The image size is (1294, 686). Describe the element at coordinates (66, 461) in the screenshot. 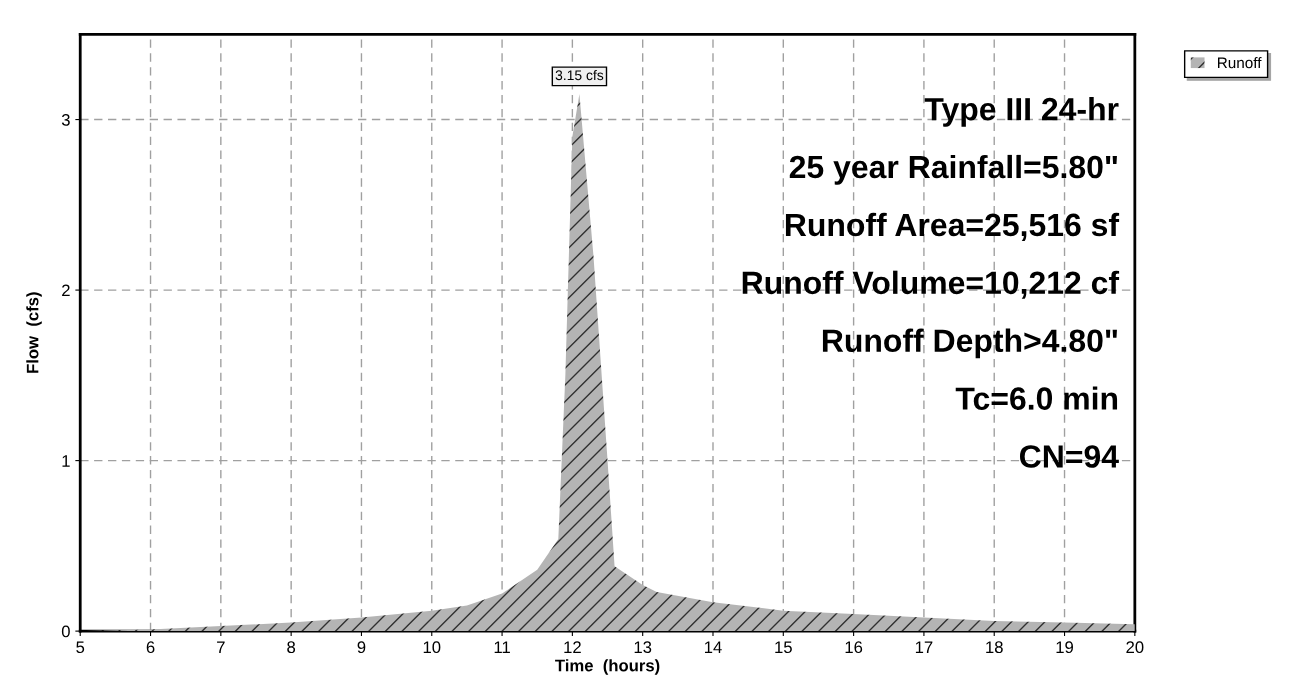

I see `y-tick-label: 1` at that location.